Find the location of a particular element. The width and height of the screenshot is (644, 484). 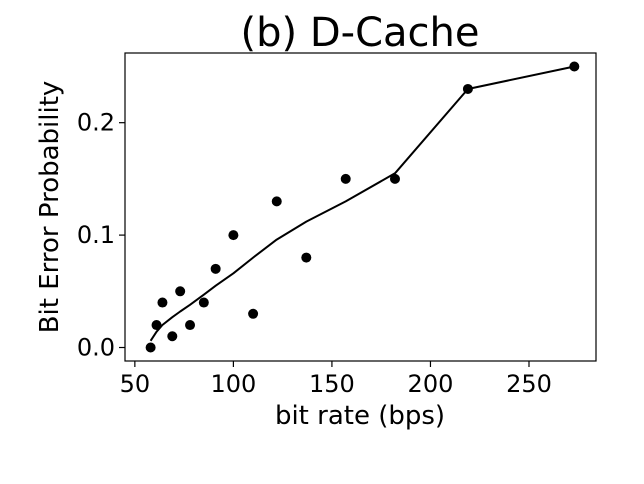

x-tick-label: 150 is located at coordinates (332, 384).